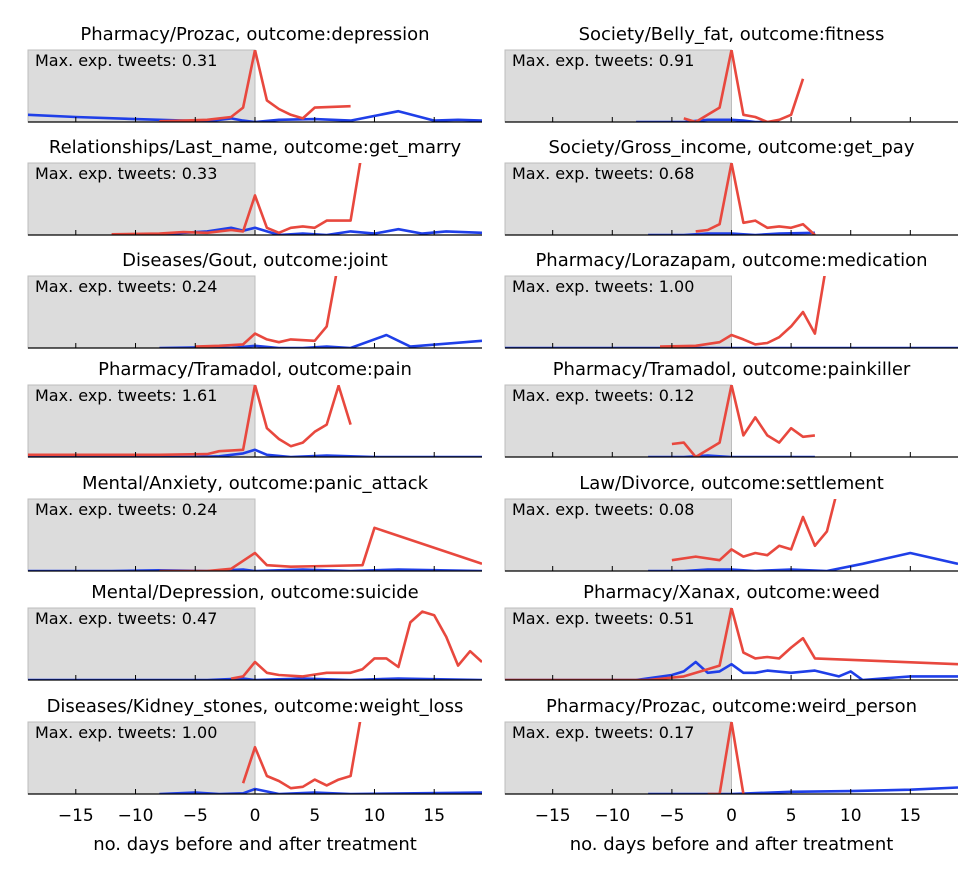 The height and width of the screenshot is (876, 974). What do you see at coordinates (731, 483) in the screenshot?
I see `panel-title: Law/Divorce, outcome:settlement` at bounding box center [731, 483].